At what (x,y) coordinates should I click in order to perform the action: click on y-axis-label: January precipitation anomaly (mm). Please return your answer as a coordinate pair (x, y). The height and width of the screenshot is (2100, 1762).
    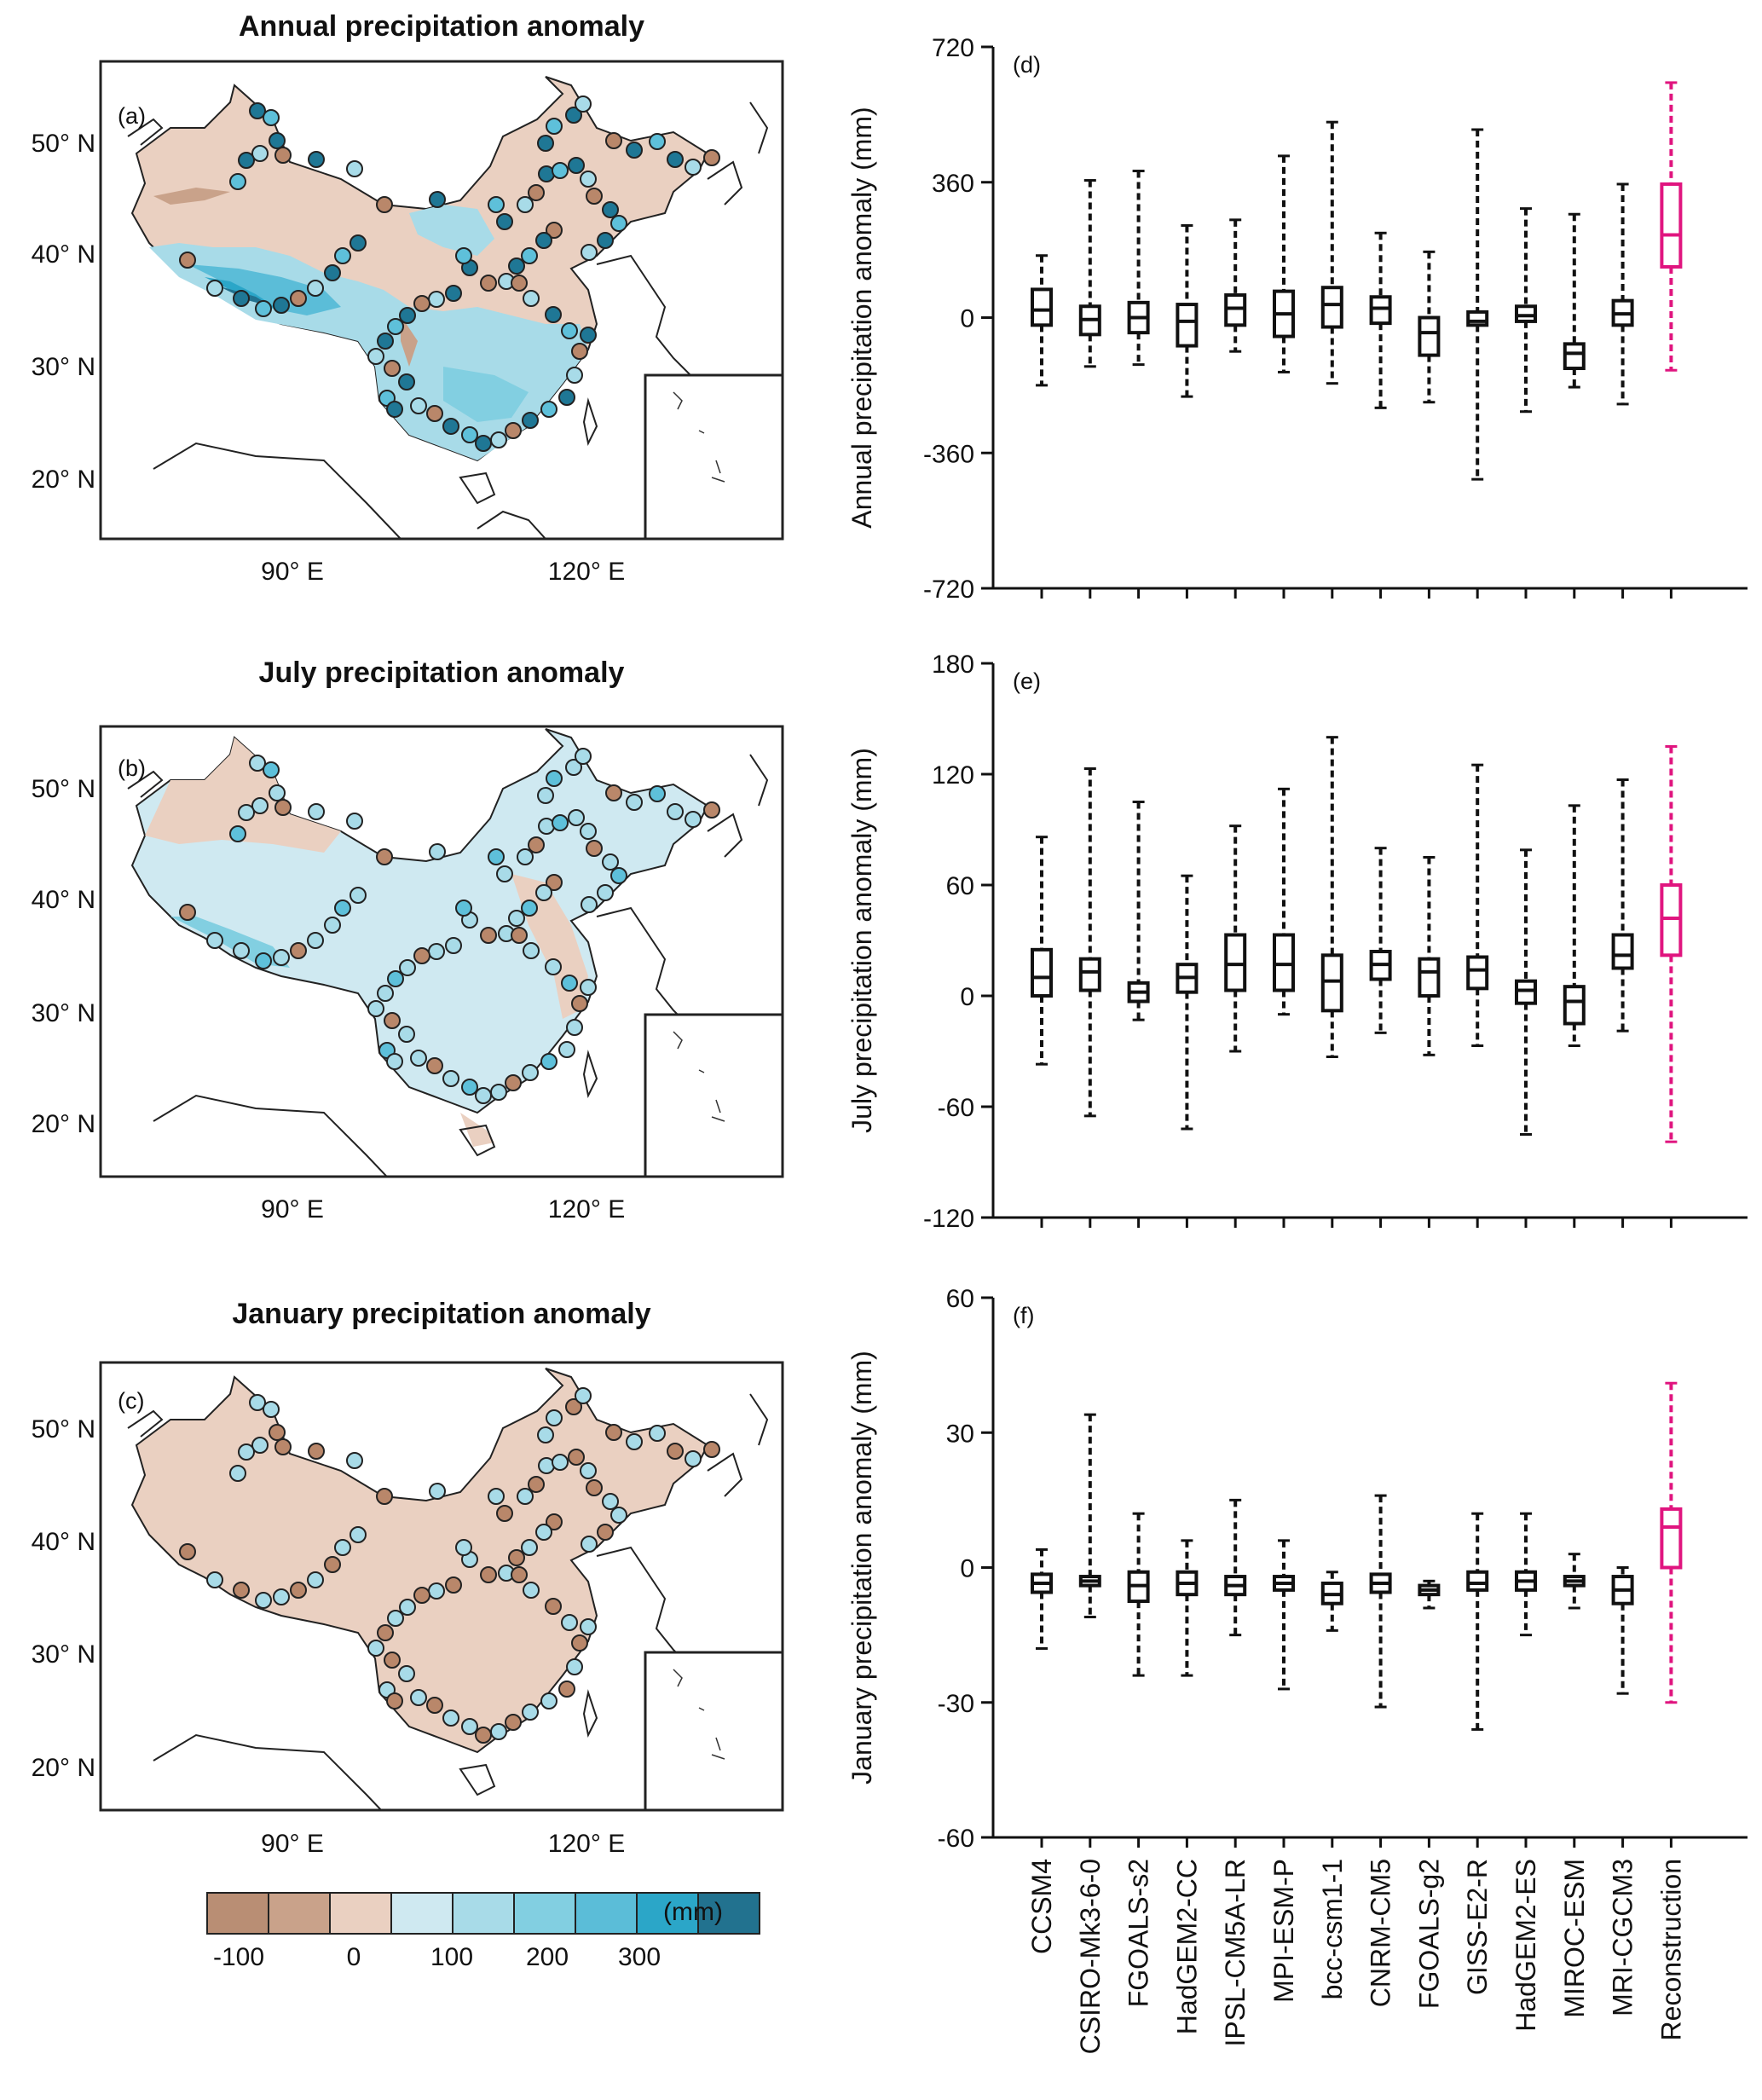
    Looking at the image, I should click on (861, 1568).